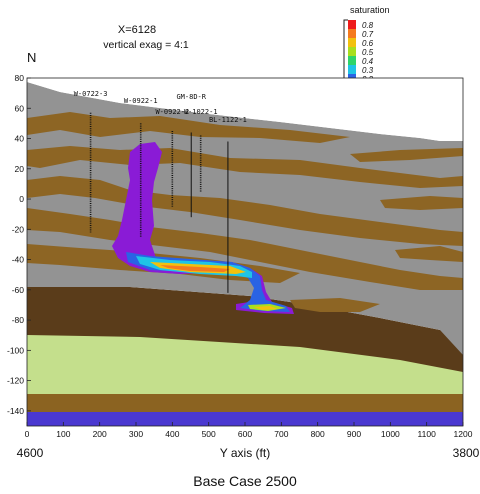 The width and height of the screenshot is (480, 494). What do you see at coordinates (368, 34) in the screenshot?
I see `legend-label: 0.7` at bounding box center [368, 34].